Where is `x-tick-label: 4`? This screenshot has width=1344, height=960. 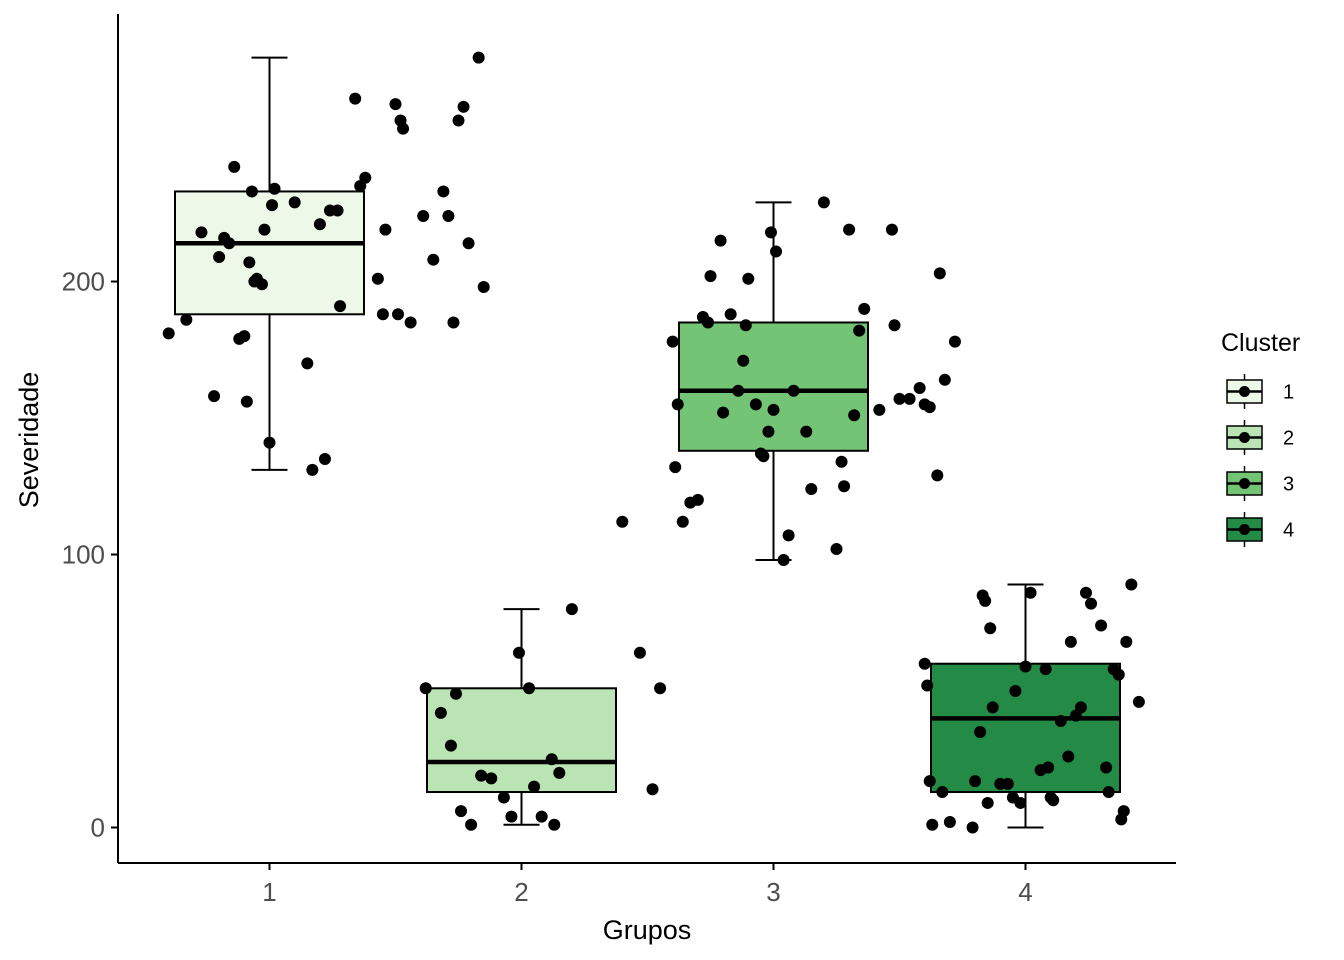
x-tick-label: 4 is located at coordinates (1025, 892).